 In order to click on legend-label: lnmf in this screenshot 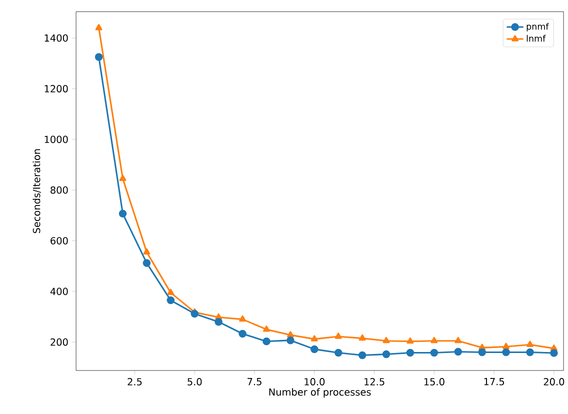, I will do `click(536, 38)`.